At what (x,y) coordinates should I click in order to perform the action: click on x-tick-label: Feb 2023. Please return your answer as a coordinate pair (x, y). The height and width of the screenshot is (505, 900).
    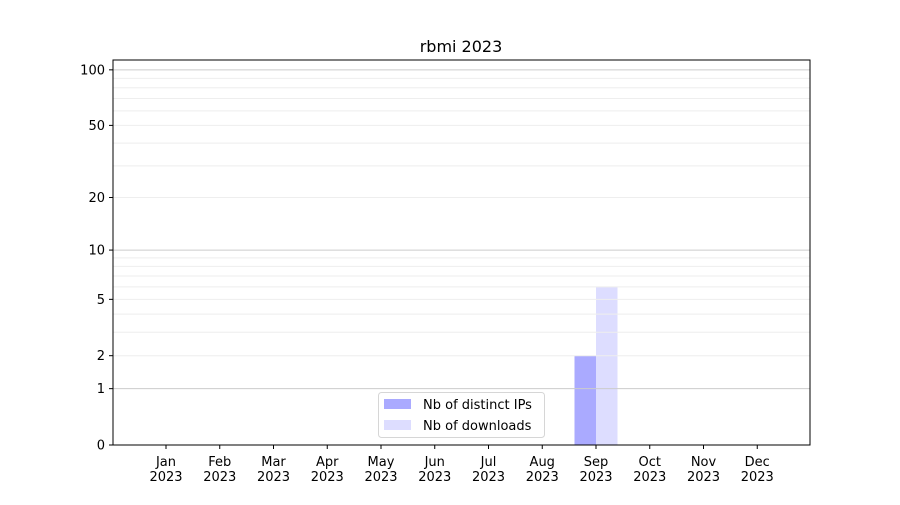
    Looking at the image, I should click on (219, 470).